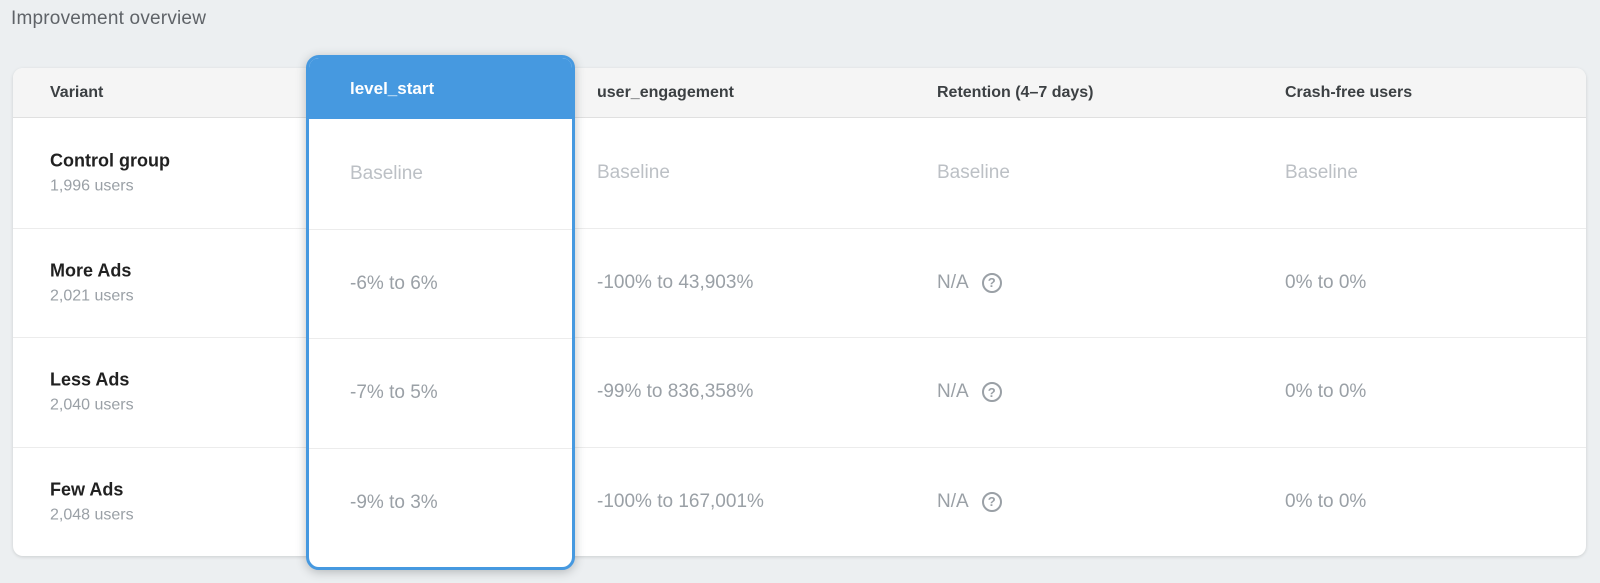  I want to click on column-header-level-start: level_start, so click(440, 88).